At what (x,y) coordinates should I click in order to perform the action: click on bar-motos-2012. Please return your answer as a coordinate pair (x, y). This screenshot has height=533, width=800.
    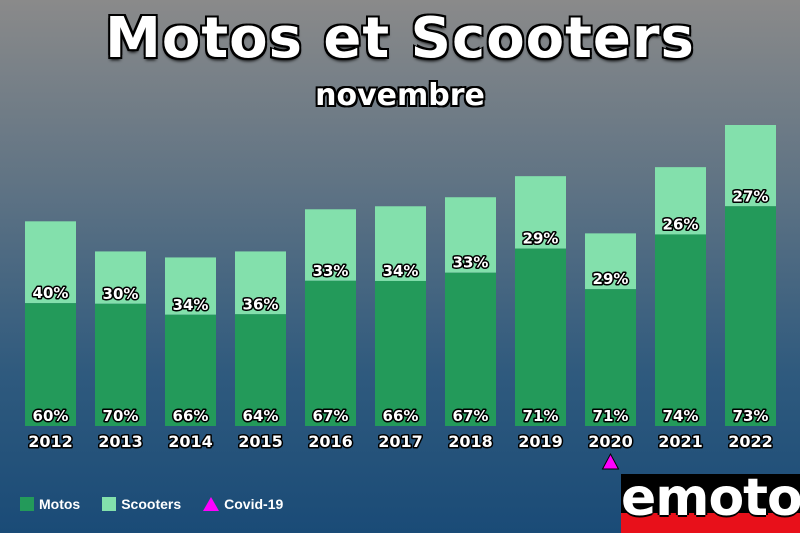
    Looking at the image, I should click on (50, 364).